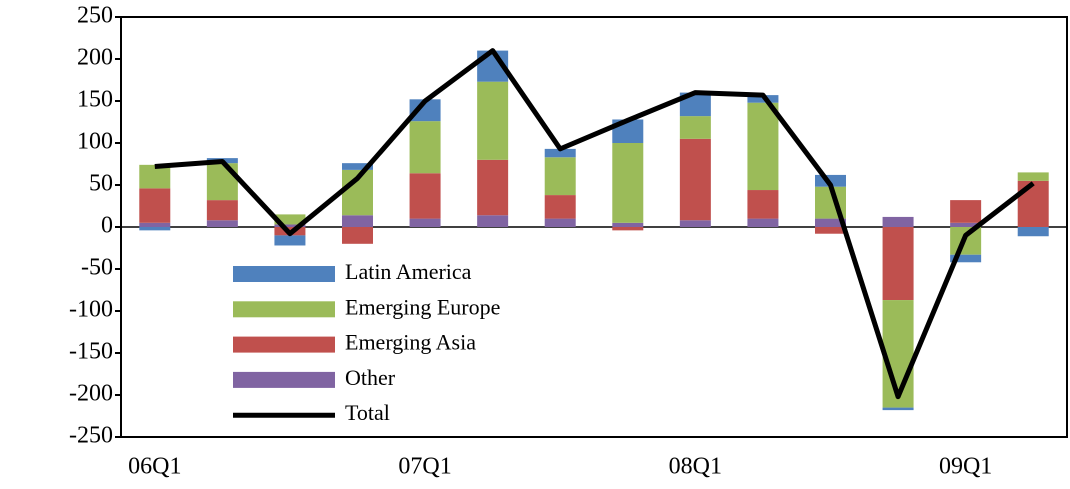  What do you see at coordinates (91, 310) in the screenshot?
I see `y-tick-label: -100` at bounding box center [91, 310].